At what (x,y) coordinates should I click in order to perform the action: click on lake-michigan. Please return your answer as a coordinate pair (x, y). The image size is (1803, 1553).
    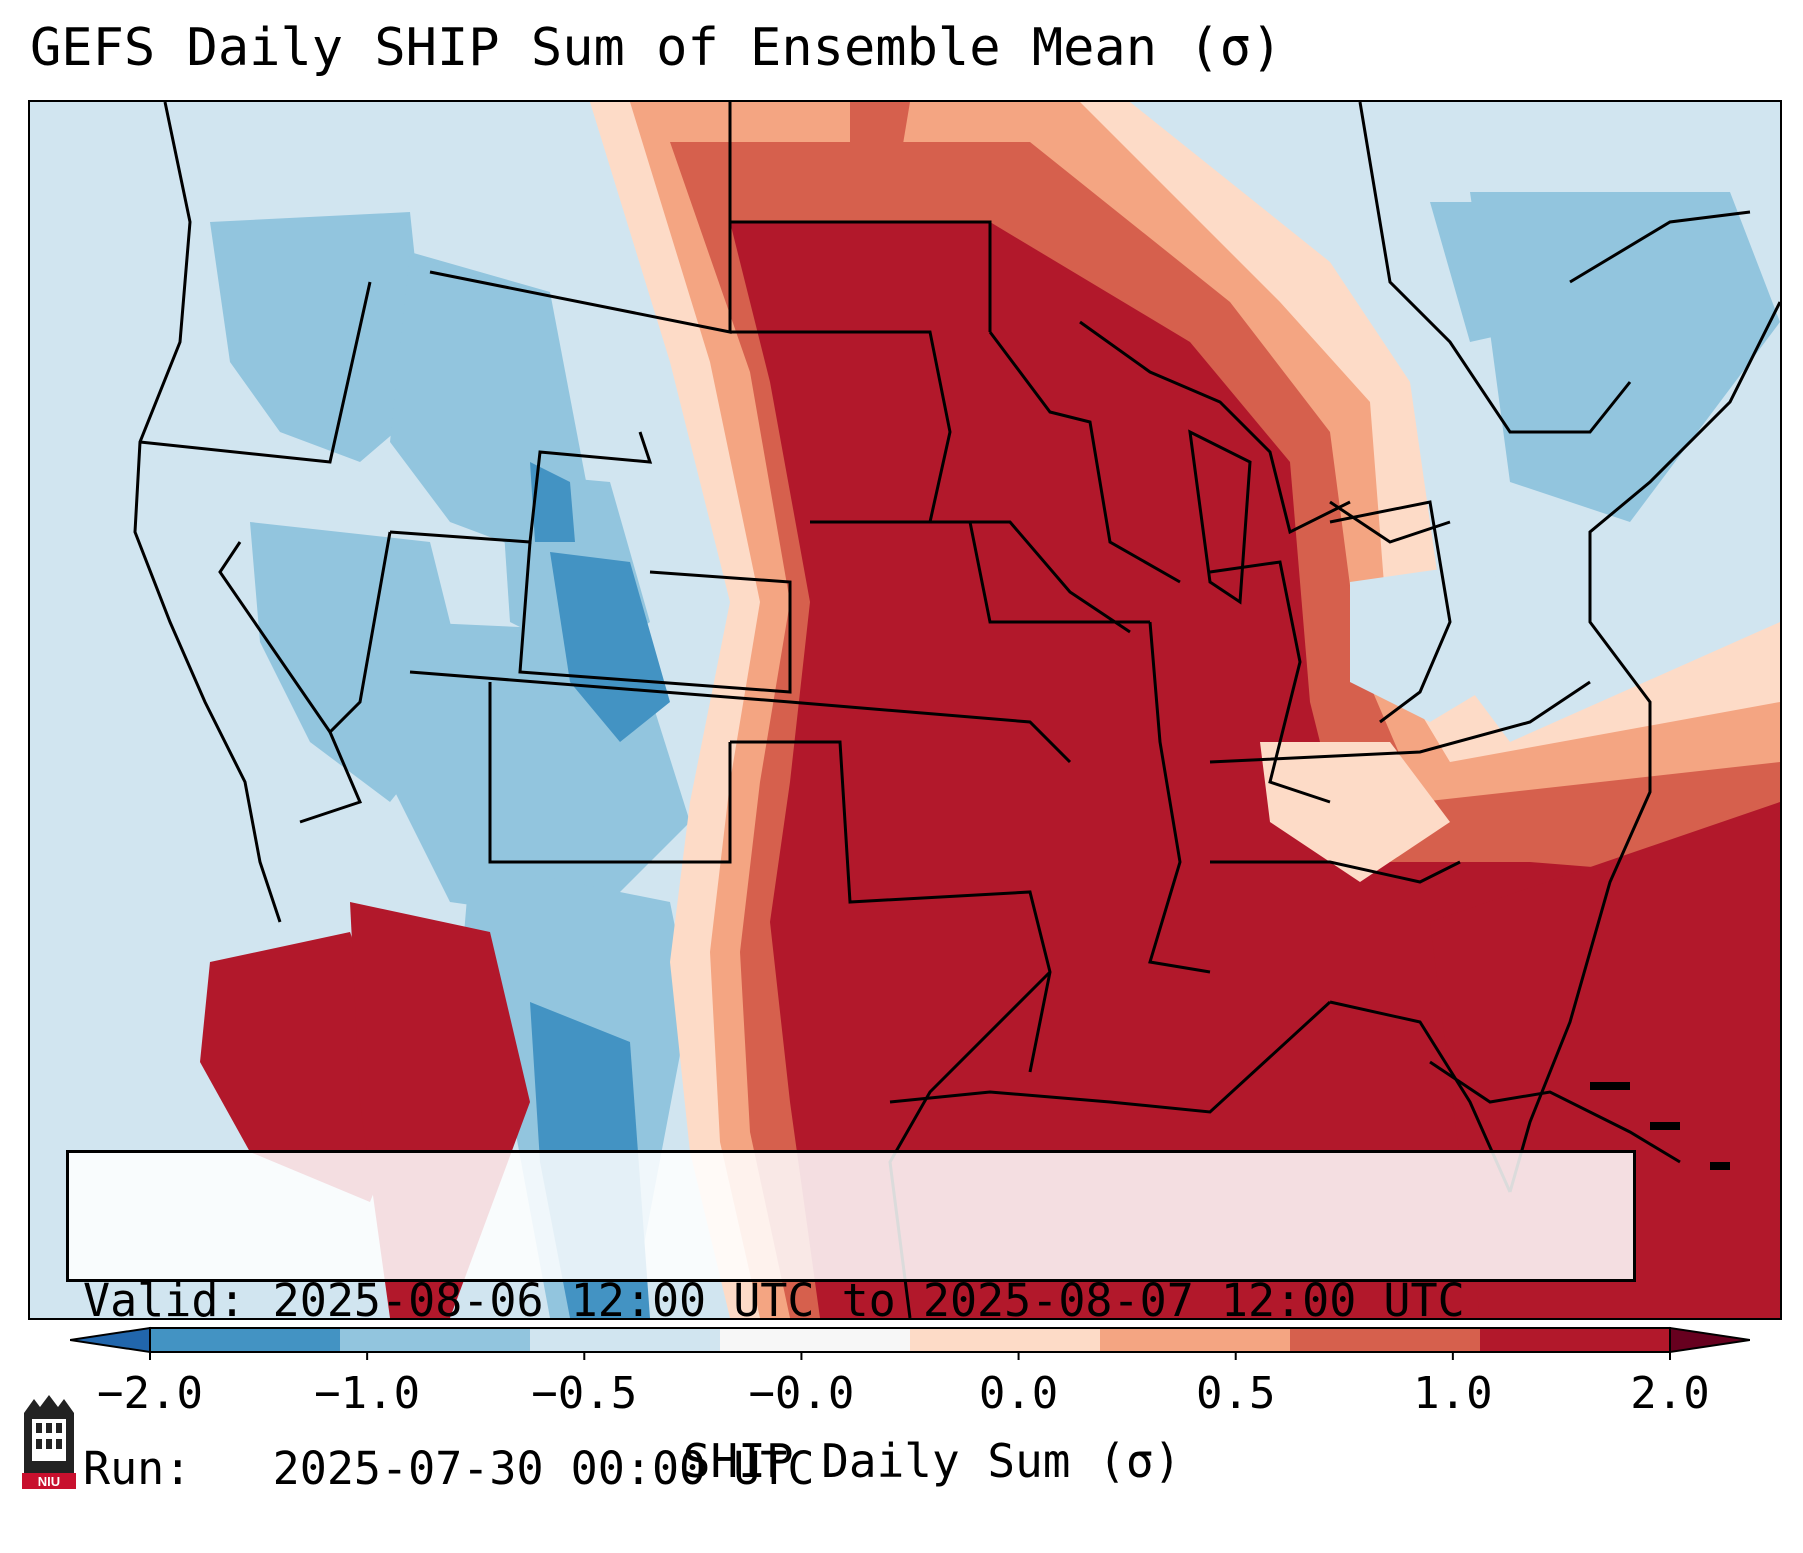
    Looking at the image, I should click on (1220, 517).